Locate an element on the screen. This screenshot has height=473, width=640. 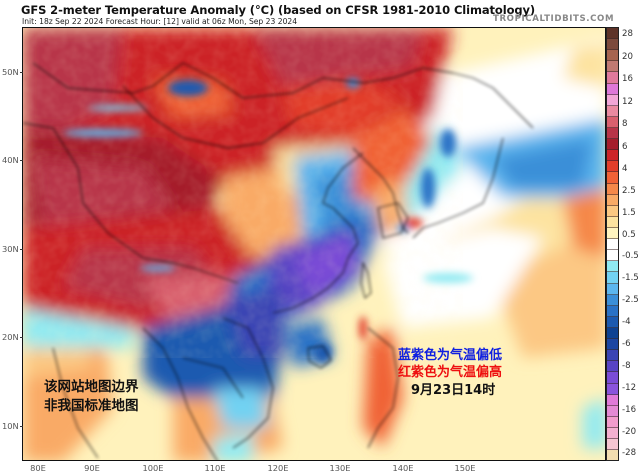
brand-watermark: TROPICALTIDBITS.COM is located at coordinates (554, 19).